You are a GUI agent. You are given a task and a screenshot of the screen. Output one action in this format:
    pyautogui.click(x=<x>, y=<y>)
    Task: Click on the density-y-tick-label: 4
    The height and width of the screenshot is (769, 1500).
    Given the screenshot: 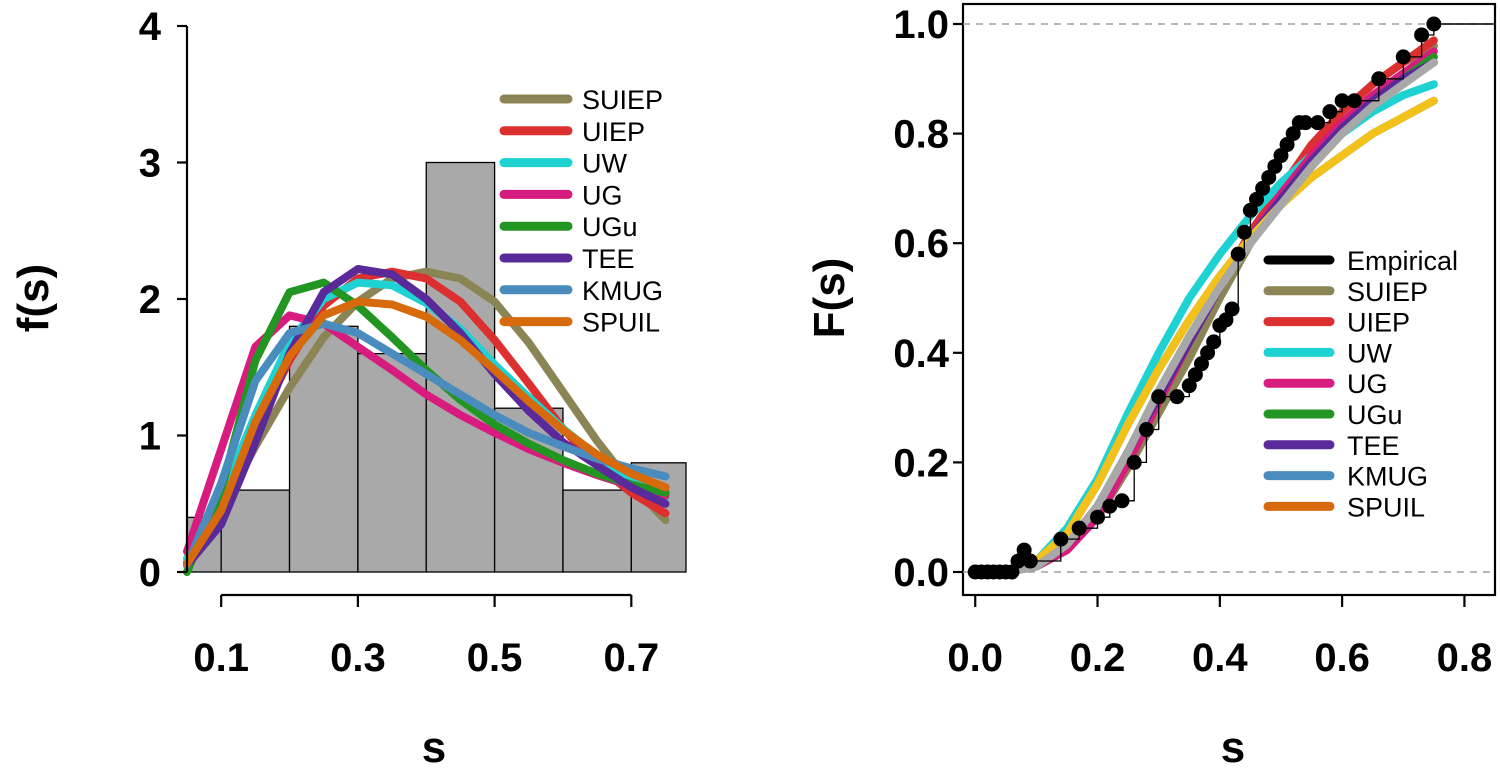 What is the action you would take?
    pyautogui.click(x=150, y=27)
    